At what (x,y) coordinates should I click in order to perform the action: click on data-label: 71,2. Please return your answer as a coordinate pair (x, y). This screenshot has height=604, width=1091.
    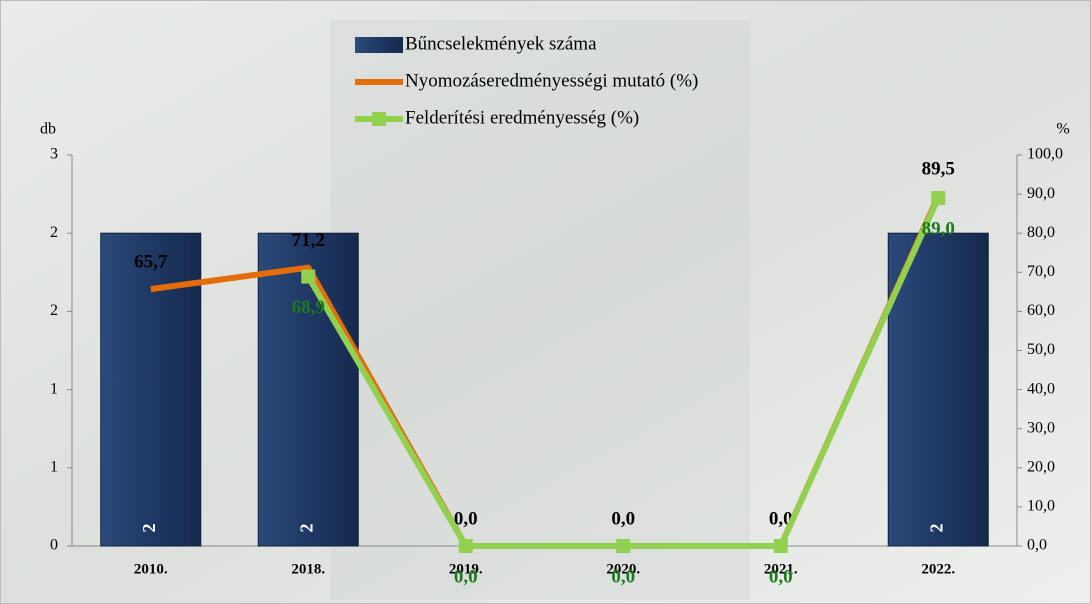
    Looking at the image, I should click on (308, 240).